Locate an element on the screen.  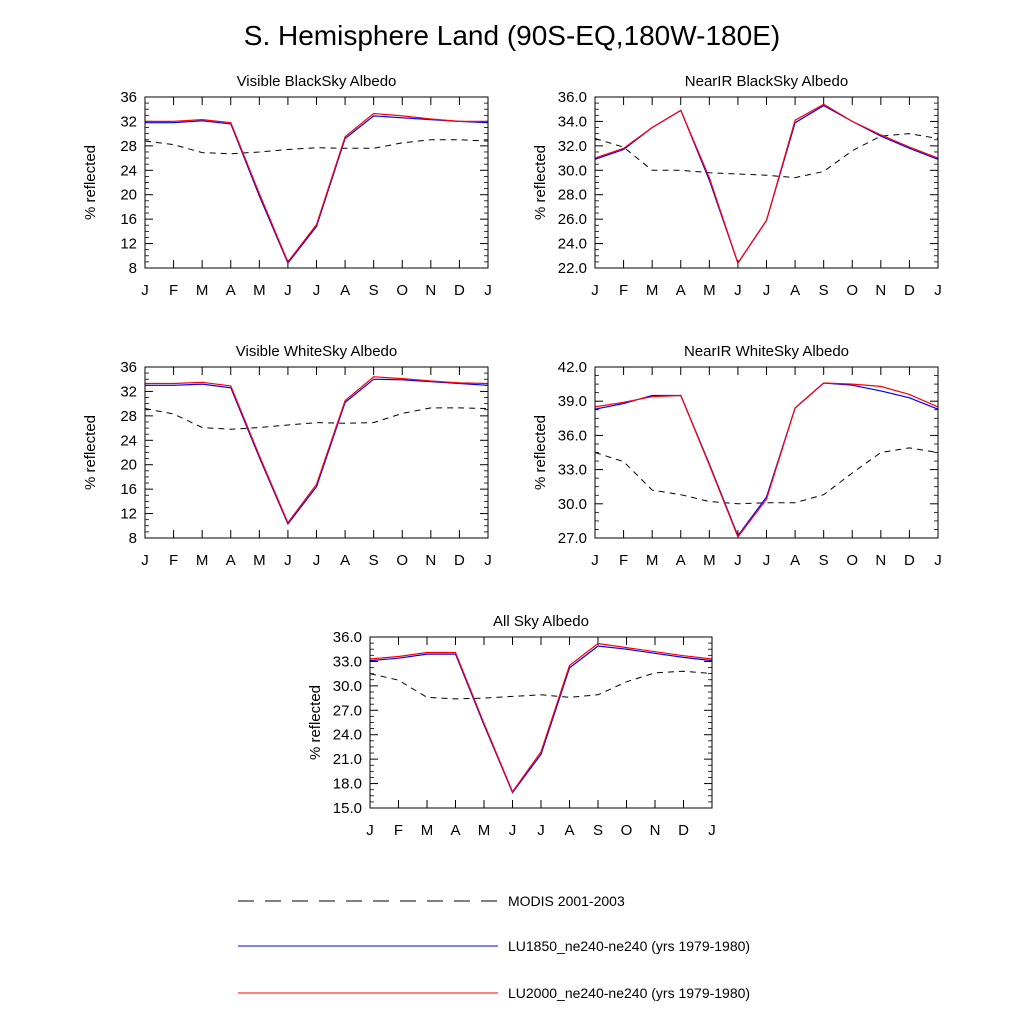
y-tick-label: 36 is located at coordinates (128, 367).